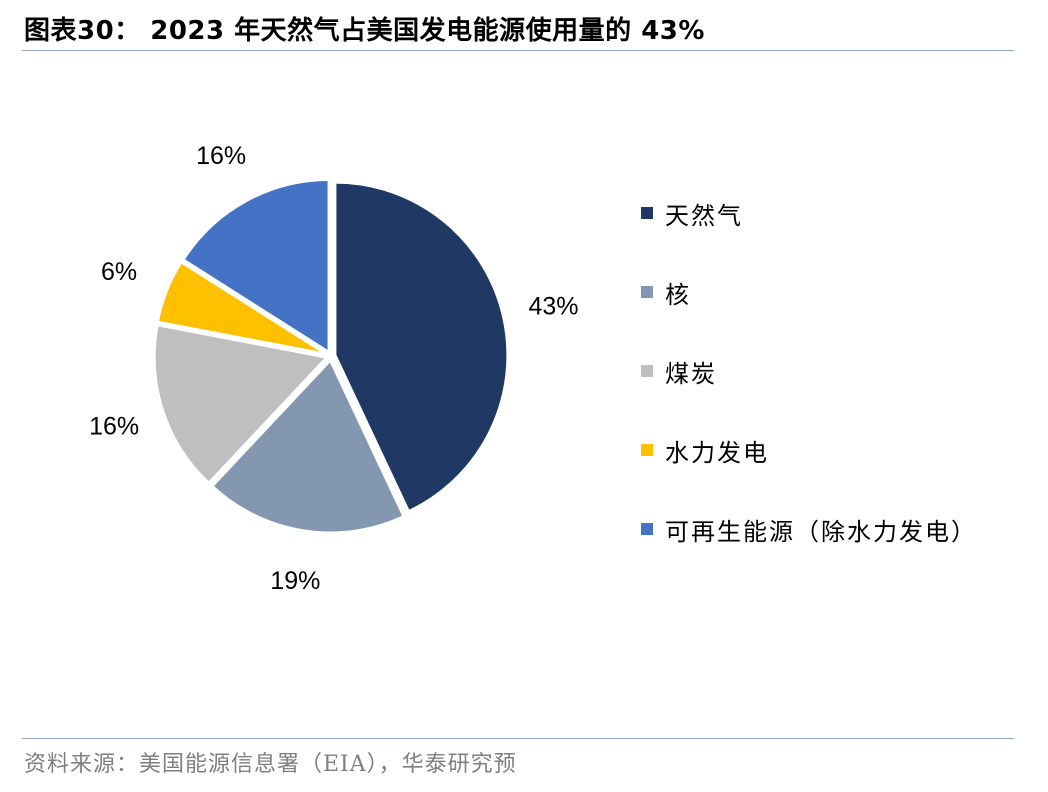 The height and width of the screenshot is (792, 1048). Describe the element at coordinates (678, 294) in the screenshot. I see `legend-label-nuclear: 核` at that location.